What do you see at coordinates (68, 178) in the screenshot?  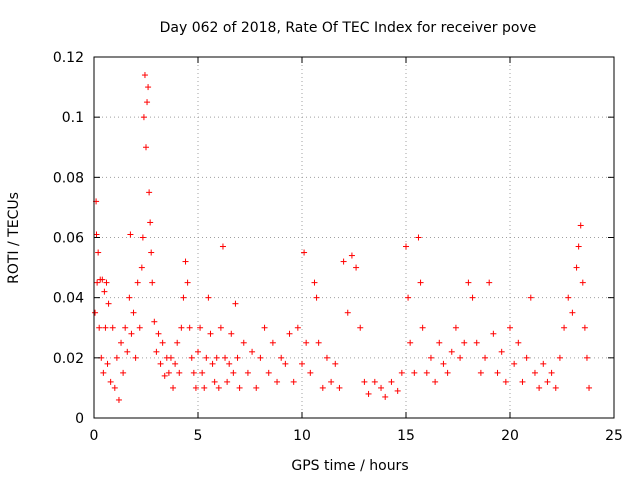 I see `y-tick-label: 0.08` at bounding box center [68, 178].